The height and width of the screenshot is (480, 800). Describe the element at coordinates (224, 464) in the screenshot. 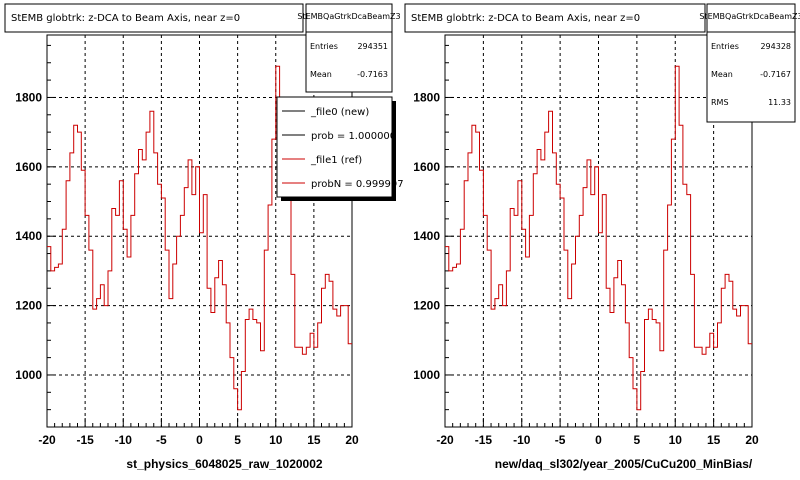

I see `x-axis-label: st_physics_6048025_raw_1020002` at that location.